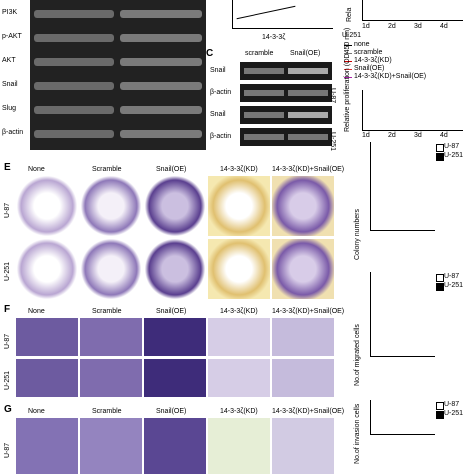 This screenshot has height=474, width=474. I want to click on column-label: scramble, so click(259, 53).